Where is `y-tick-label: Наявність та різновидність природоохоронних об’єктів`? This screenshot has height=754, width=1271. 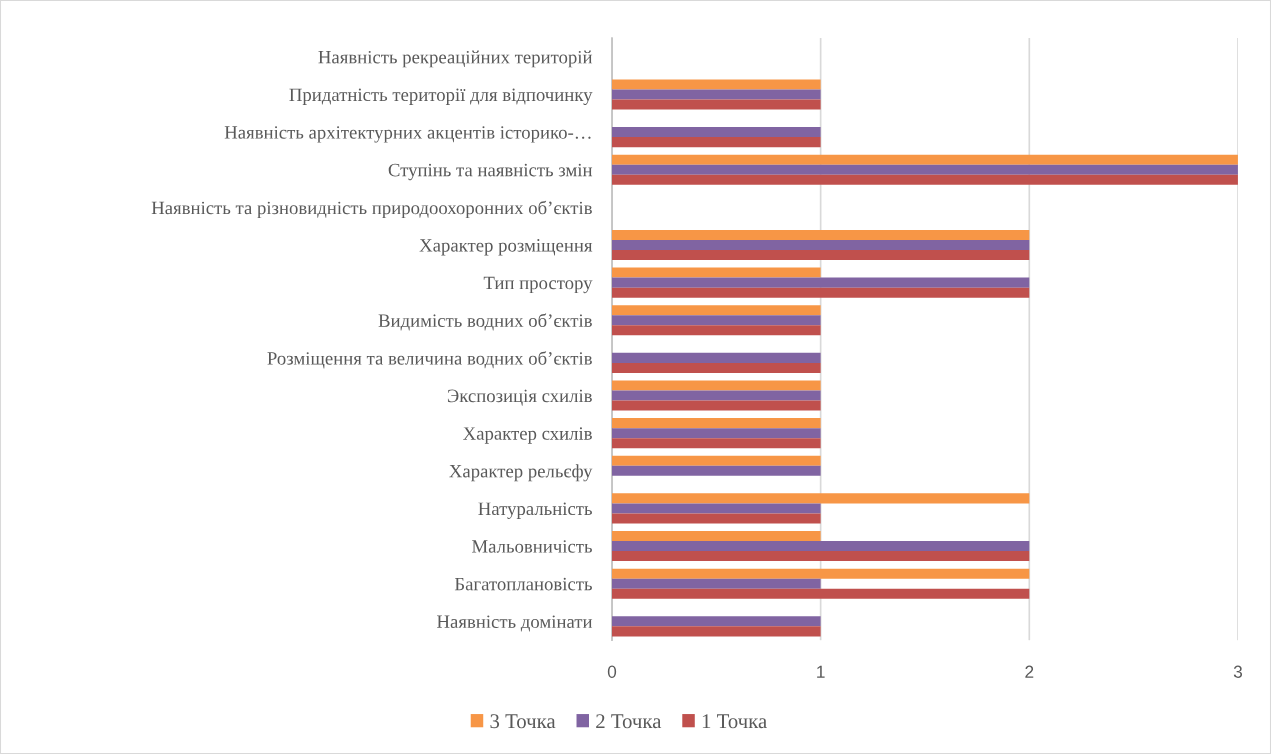 y-tick-label: Наявність та різновидність природоохоронних об’єктів is located at coordinates (371, 209).